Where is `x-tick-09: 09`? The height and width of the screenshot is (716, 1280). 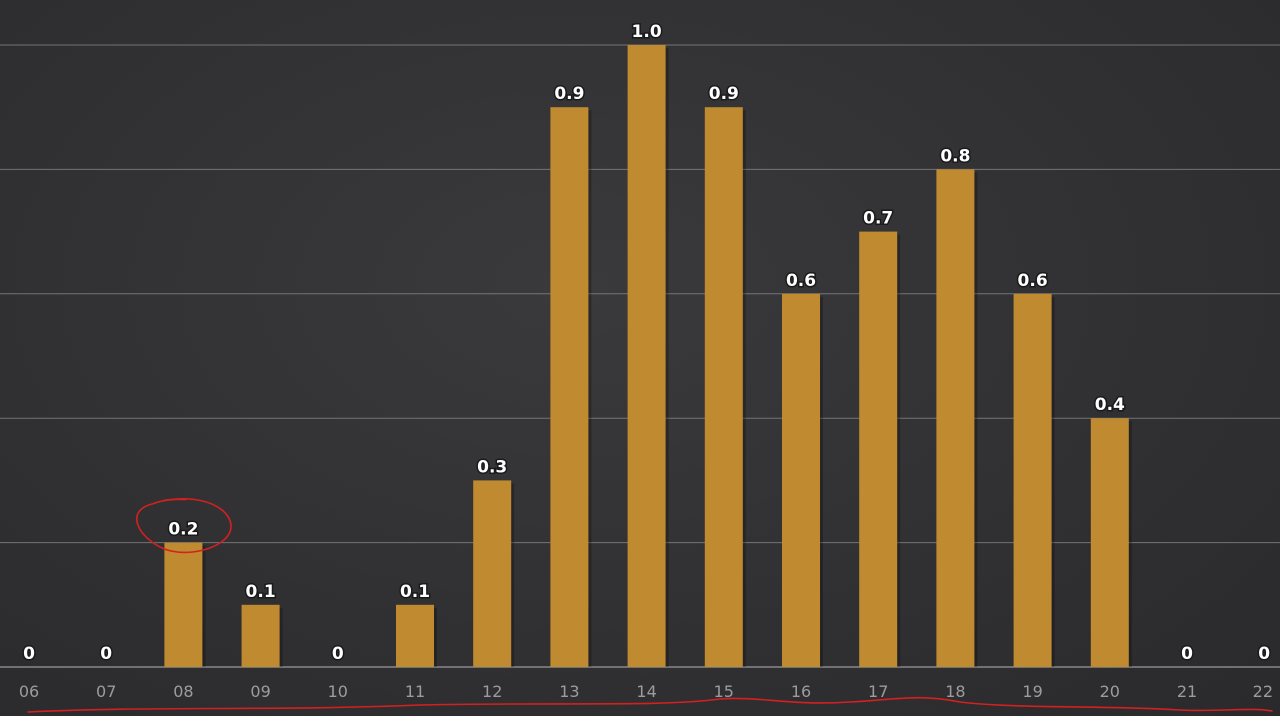
x-tick-09: 09 is located at coordinates (260, 691).